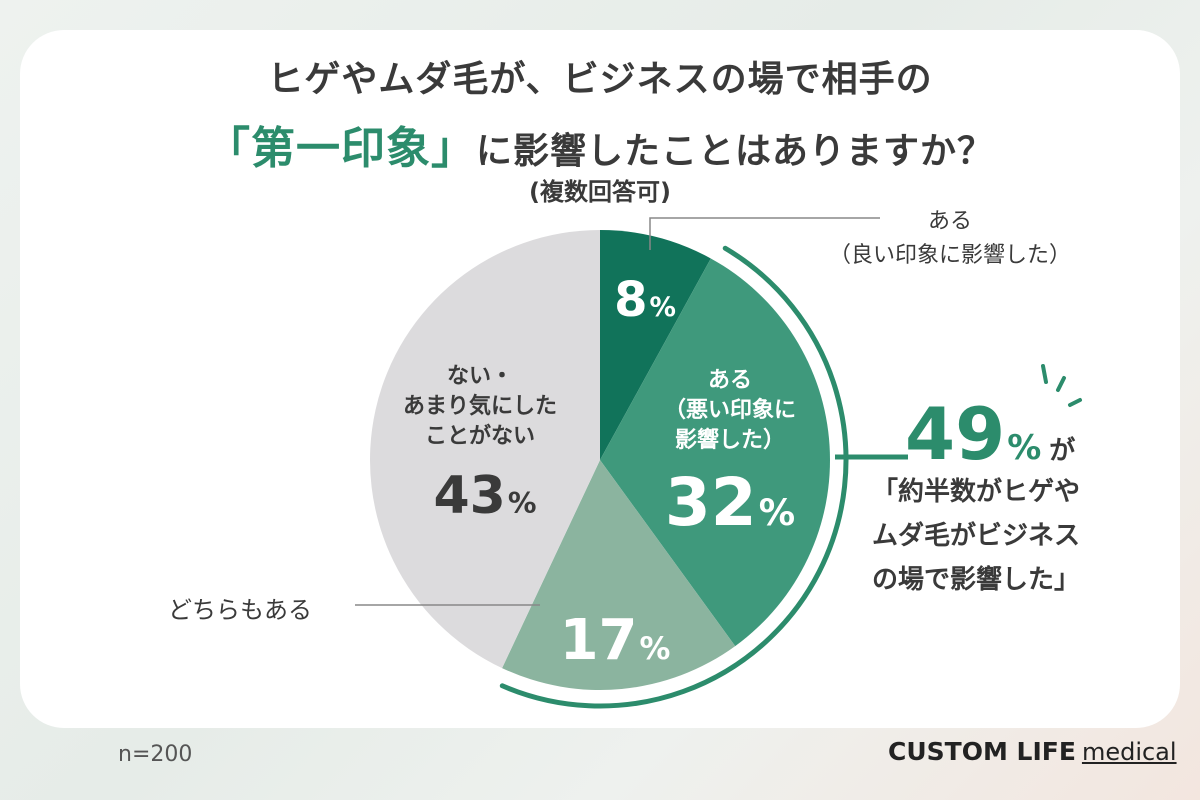 Image resolution: width=1200 pixels, height=800 pixels. What do you see at coordinates (240, 610) in the screenshot?
I see `label-both: どちらもある` at bounding box center [240, 610].